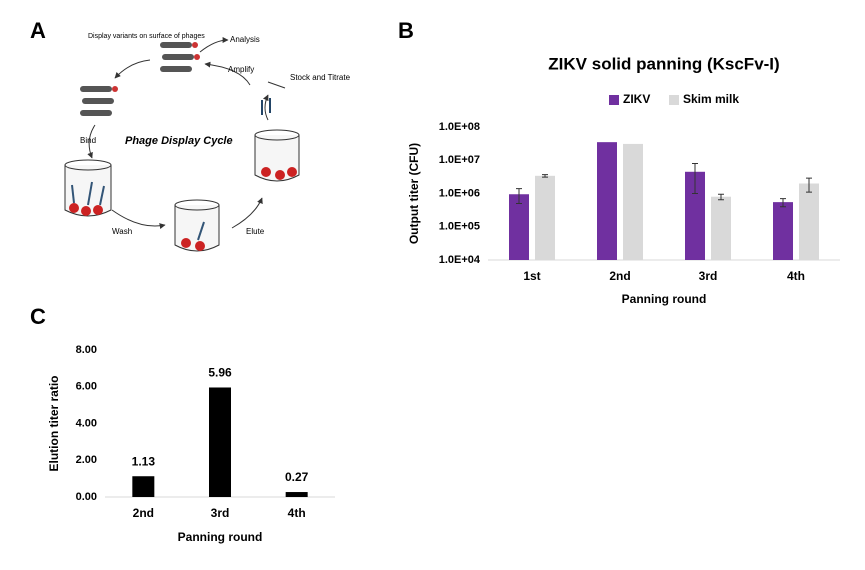 The width and height of the screenshot is (865, 570). I want to click on x-tick-label: 1st, so click(531, 276).